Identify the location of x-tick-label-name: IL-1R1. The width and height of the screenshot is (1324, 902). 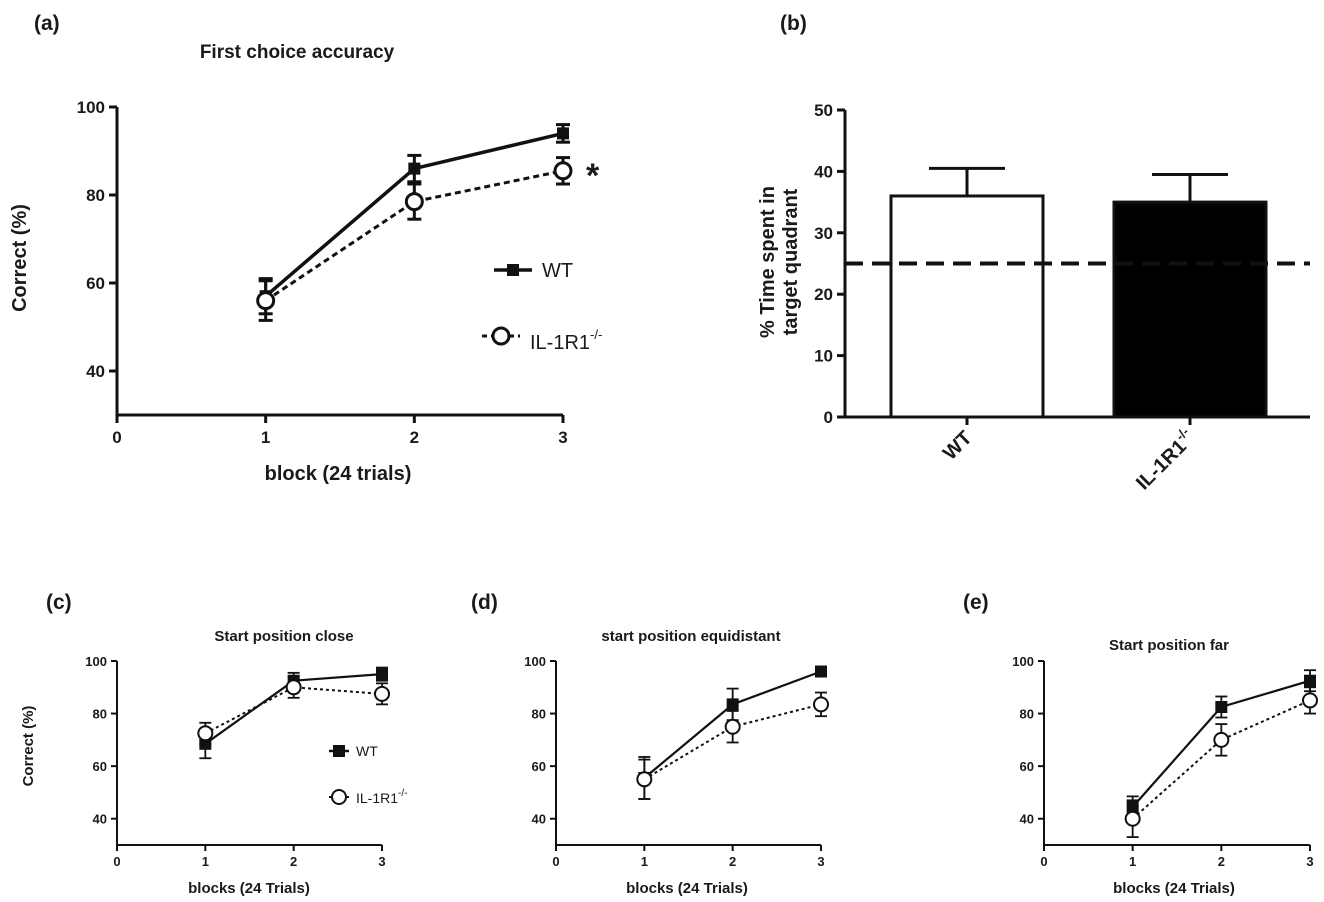
(1161, 465).